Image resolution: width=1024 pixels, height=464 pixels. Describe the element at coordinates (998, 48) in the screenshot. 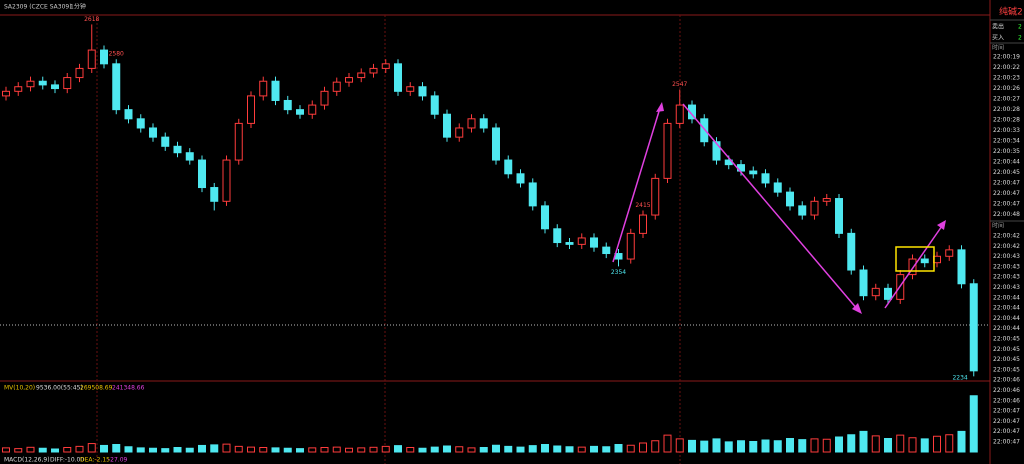

I see `time-header: 时间` at that location.